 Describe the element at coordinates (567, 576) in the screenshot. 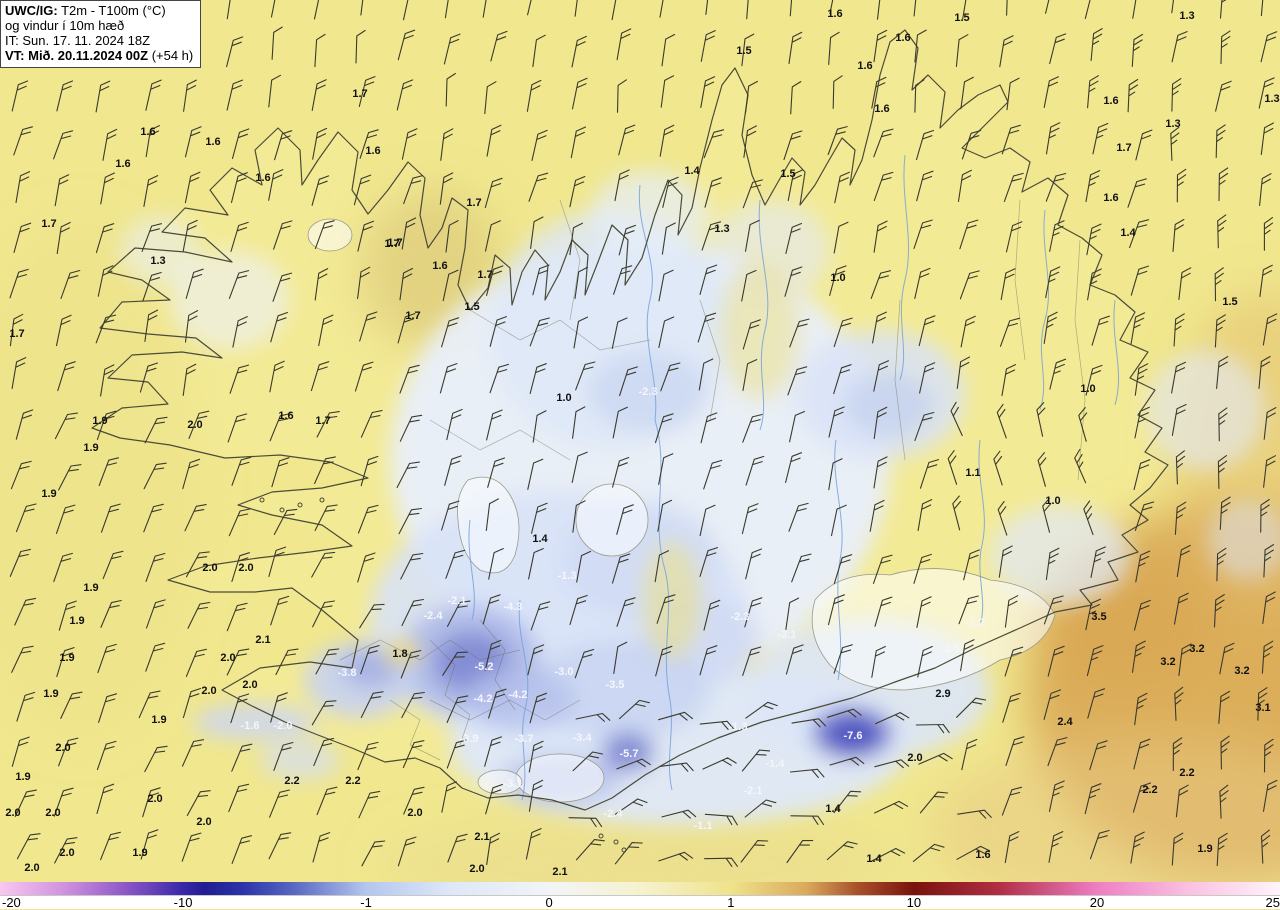

I see `temperature-label: -1.3` at that location.